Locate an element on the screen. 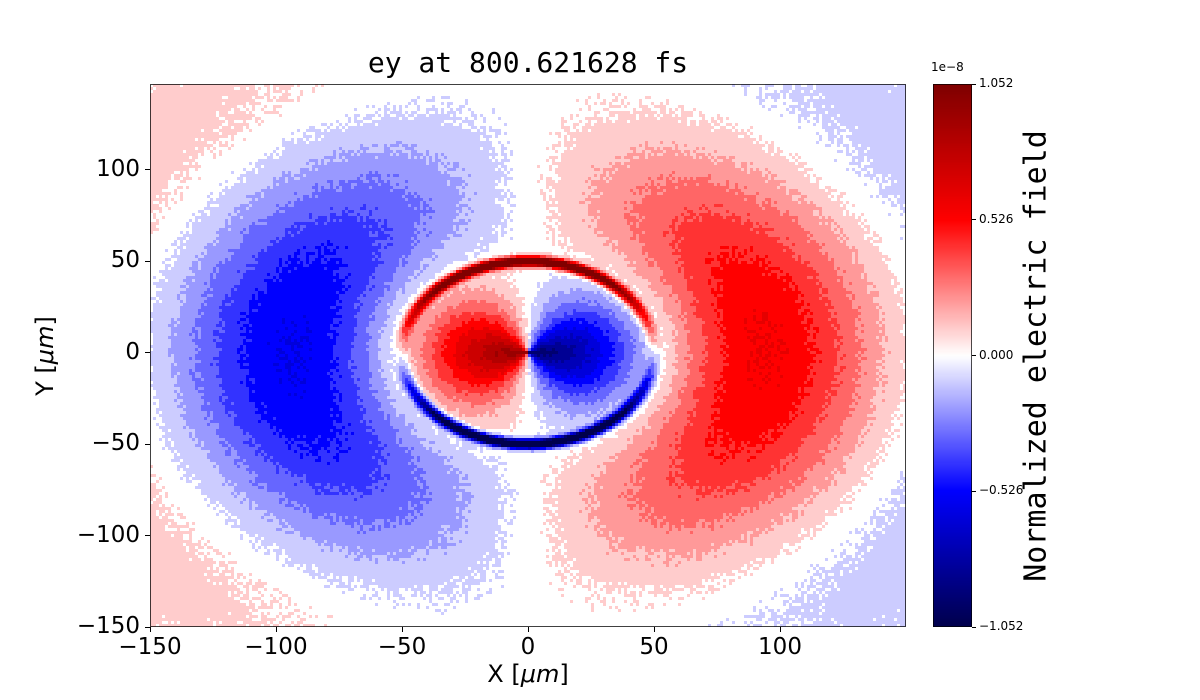 This screenshot has height=700, width=1200. x-tick-label: −100 is located at coordinates (276, 647).